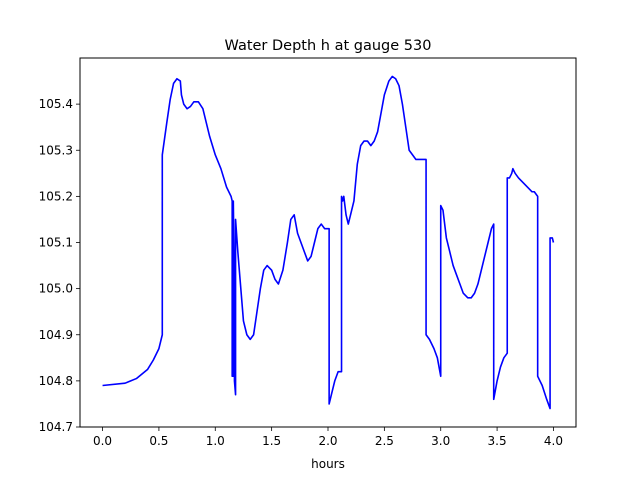 Image resolution: width=640 pixels, height=480 pixels. What do you see at coordinates (102, 441) in the screenshot?
I see `x-tick-label: 0.0` at bounding box center [102, 441].